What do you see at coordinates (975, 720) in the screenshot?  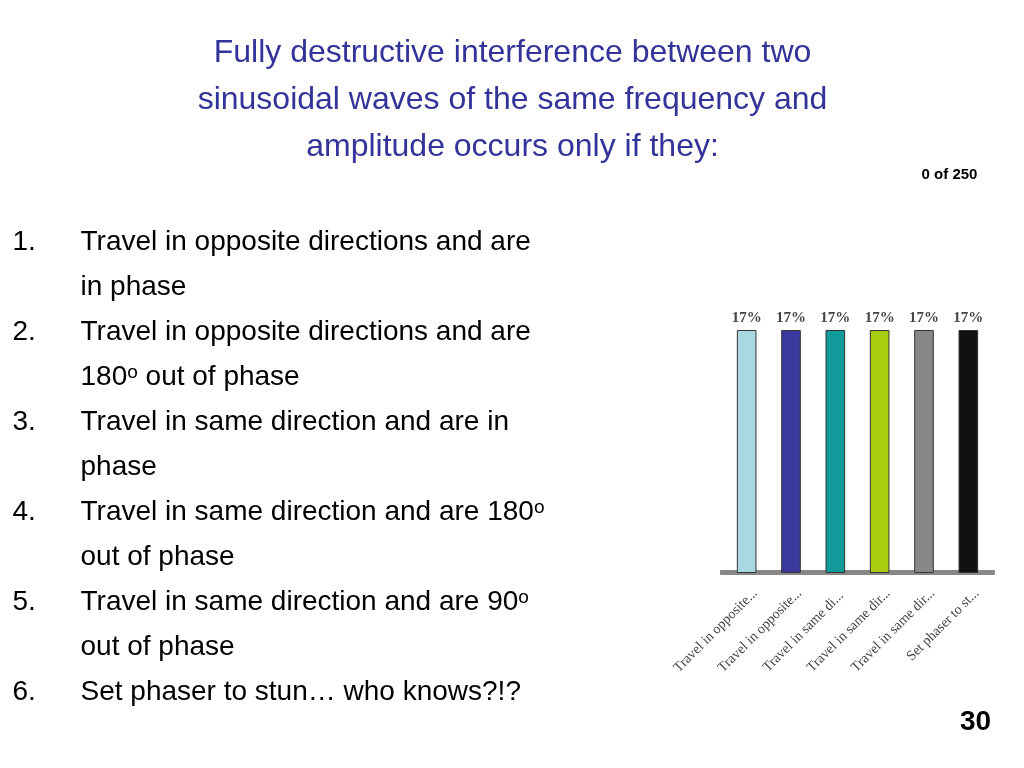 I see `text: 30` at bounding box center [975, 720].